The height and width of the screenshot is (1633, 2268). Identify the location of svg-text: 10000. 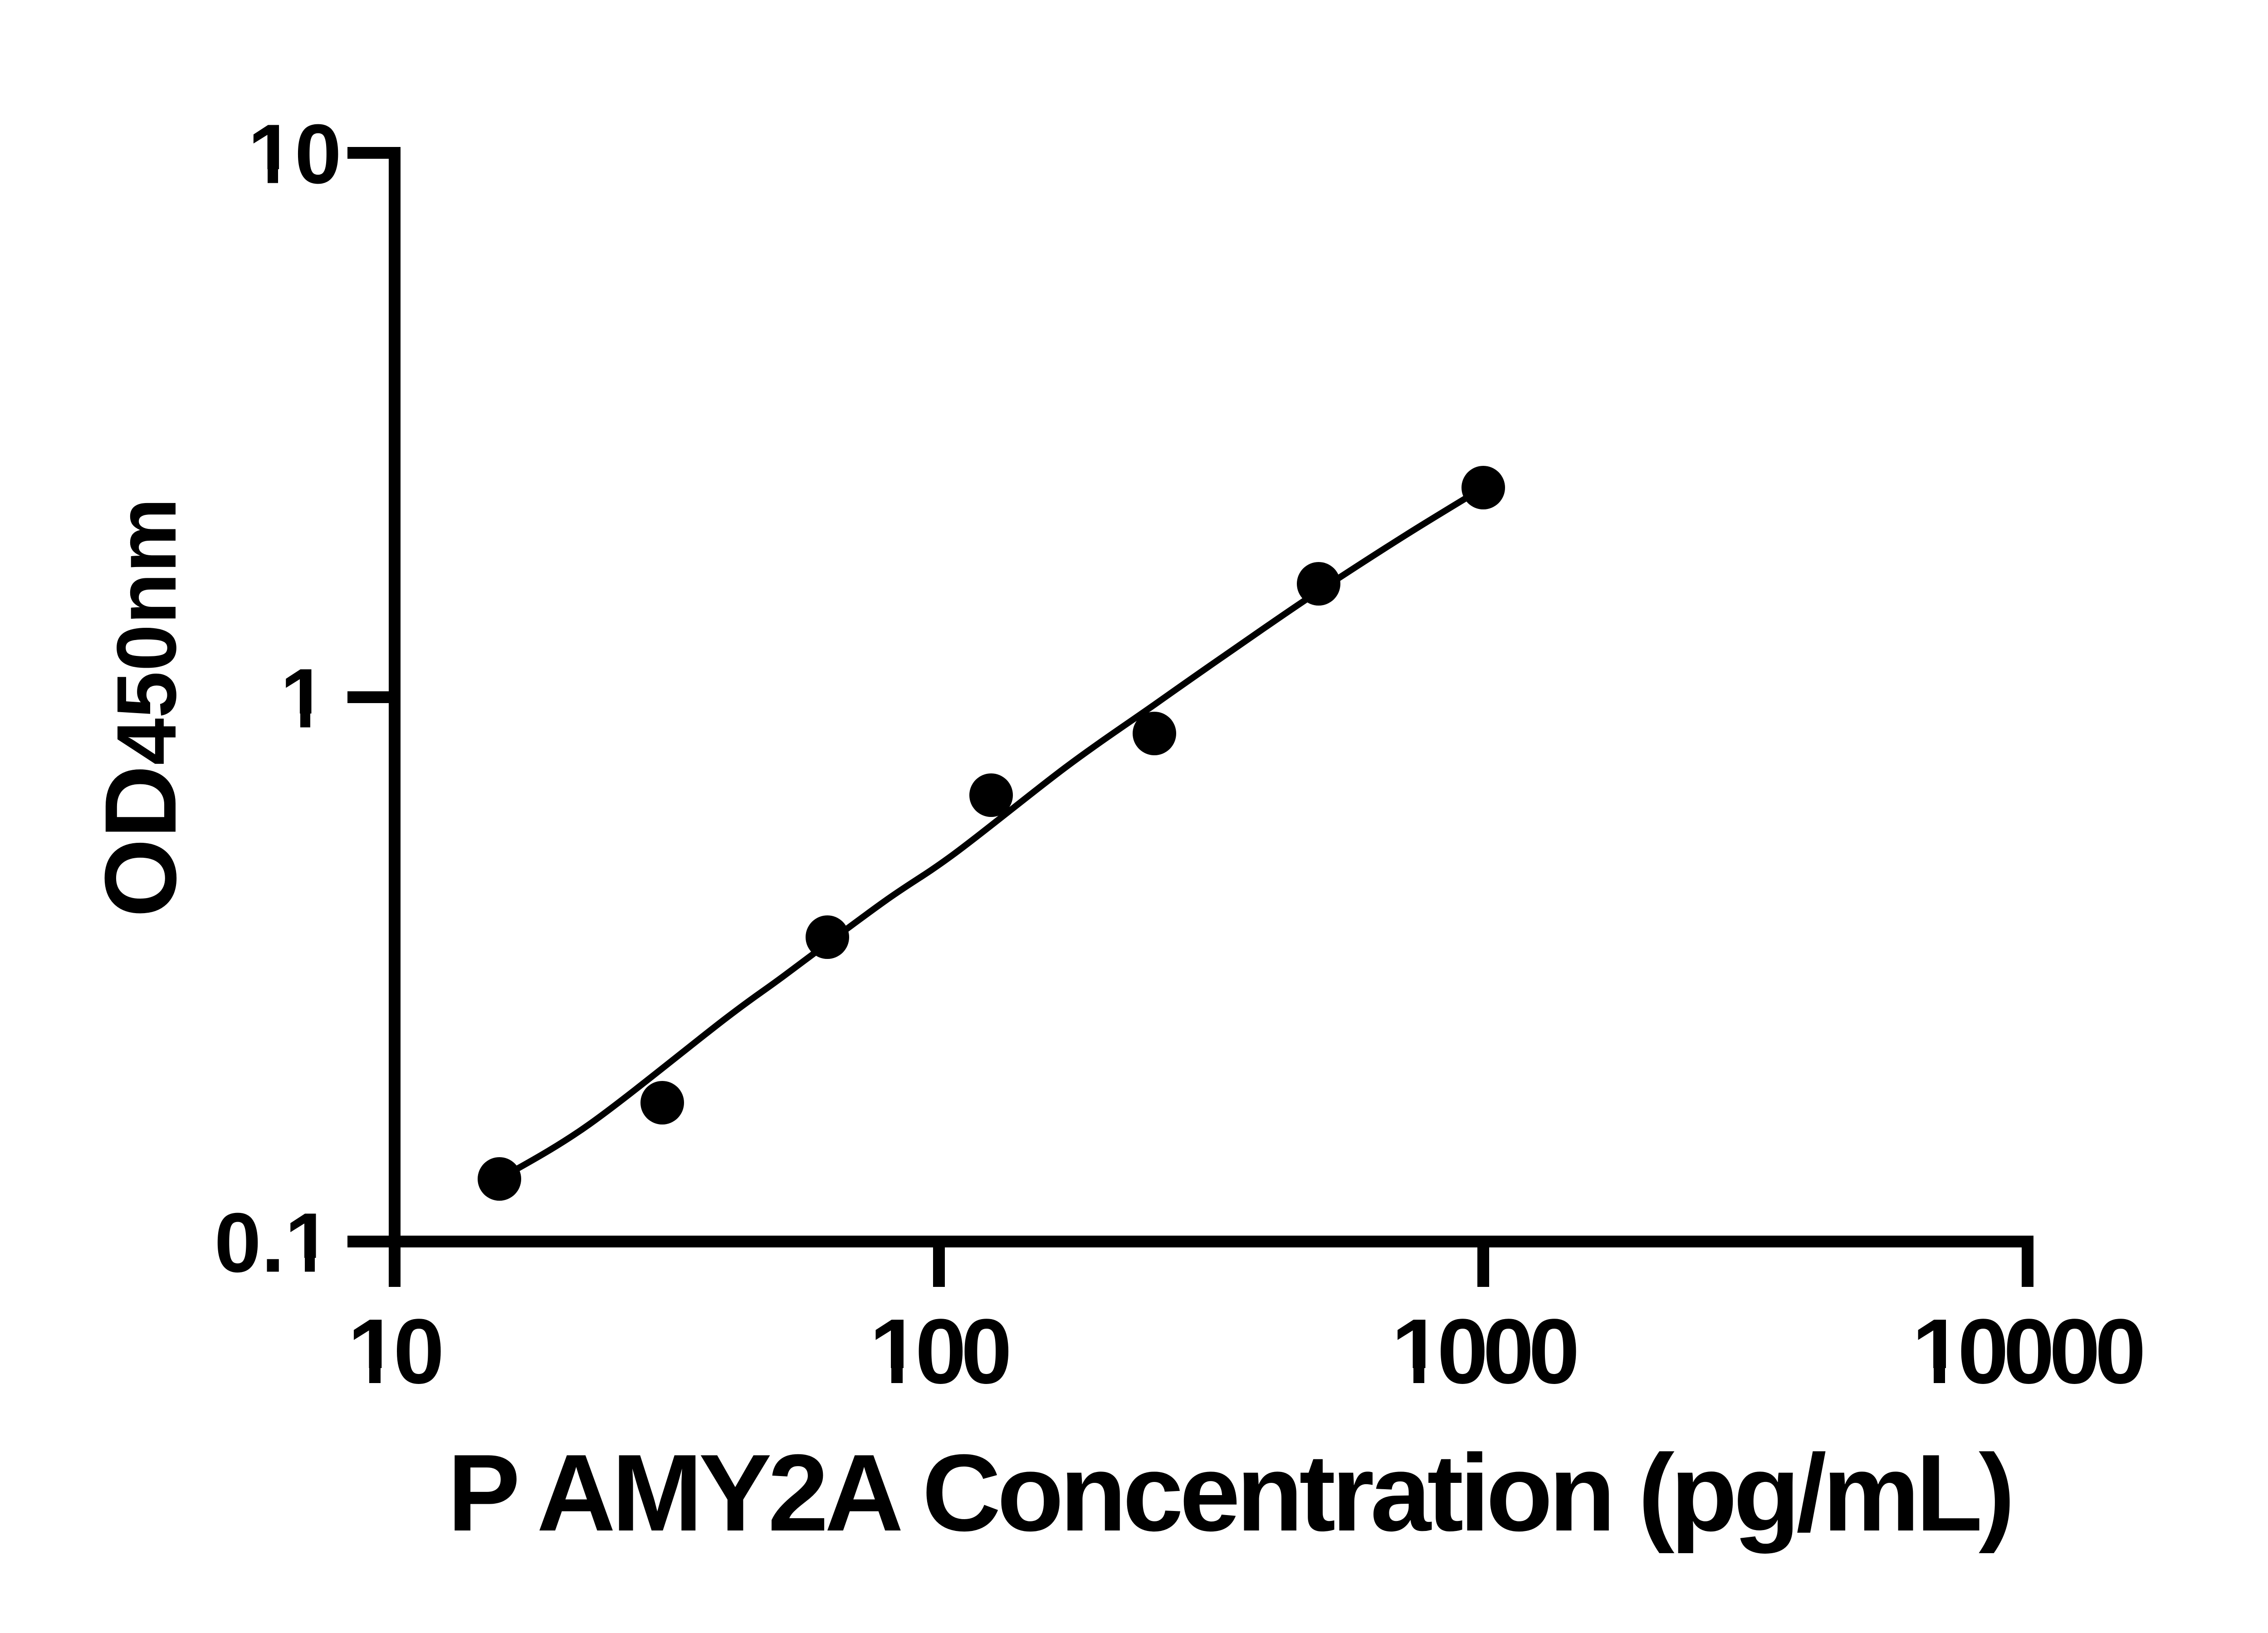
(2028, 1351).